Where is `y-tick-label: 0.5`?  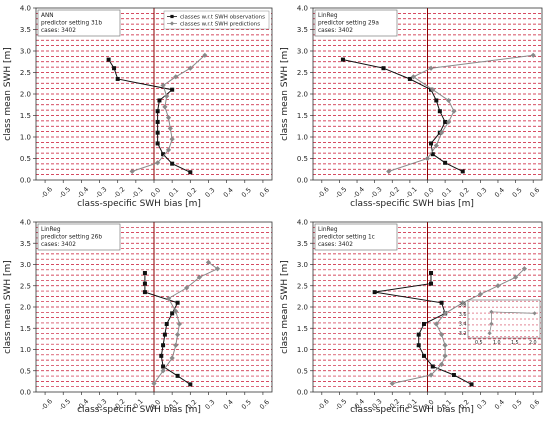 y-tick-label: 0.5 is located at coordinates (25, 371).